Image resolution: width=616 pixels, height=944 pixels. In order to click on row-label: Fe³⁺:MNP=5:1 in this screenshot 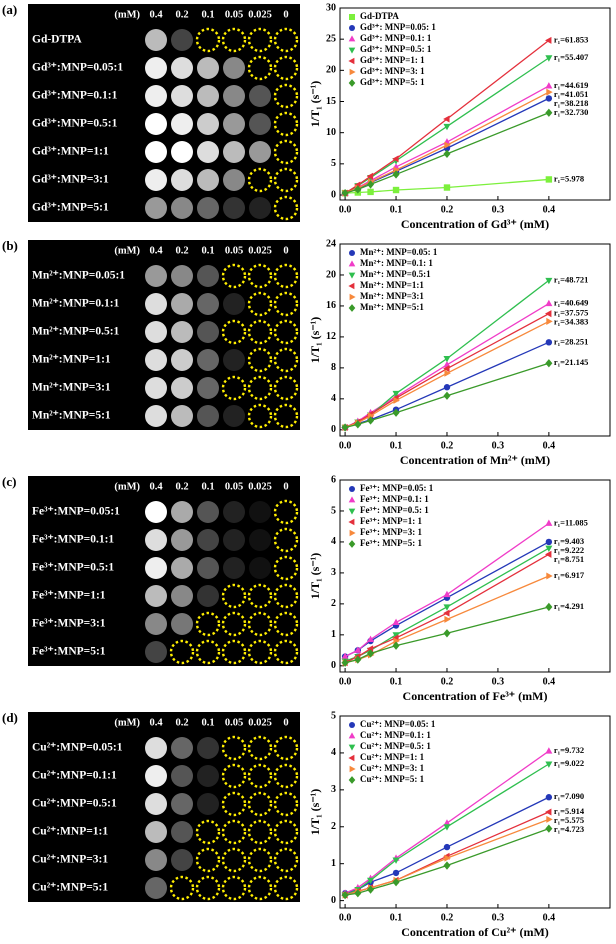, I will do `click(69, 652)`.